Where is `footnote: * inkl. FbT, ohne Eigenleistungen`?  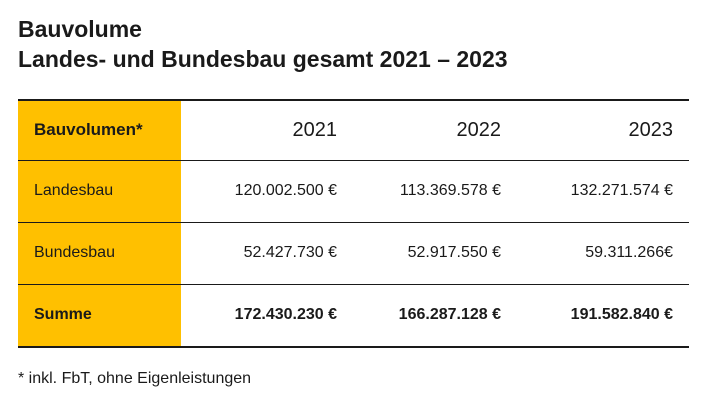 footnote: * inkl. FbT, ohne Eigenleistungen is located at coordinates (135, 378).